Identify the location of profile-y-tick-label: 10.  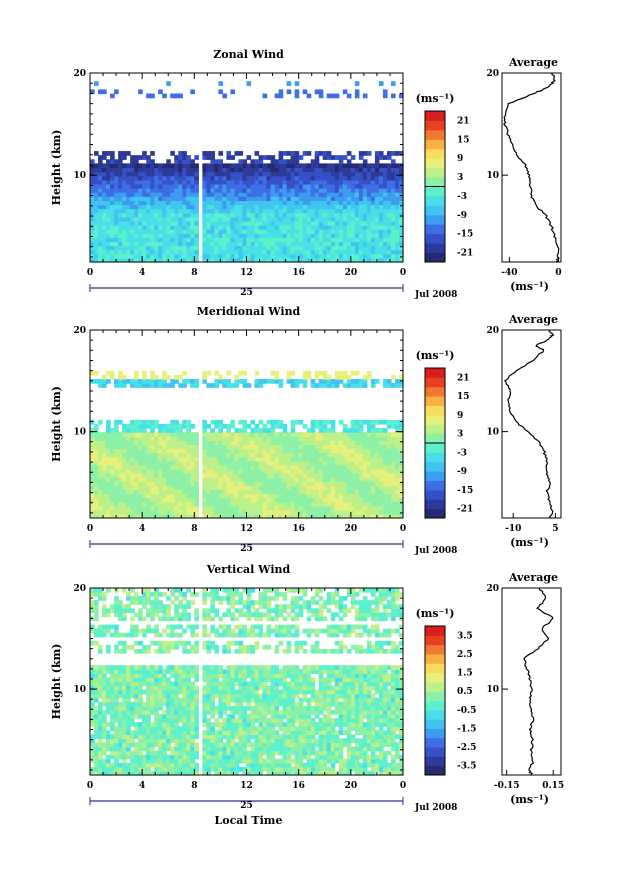
(492, 433).